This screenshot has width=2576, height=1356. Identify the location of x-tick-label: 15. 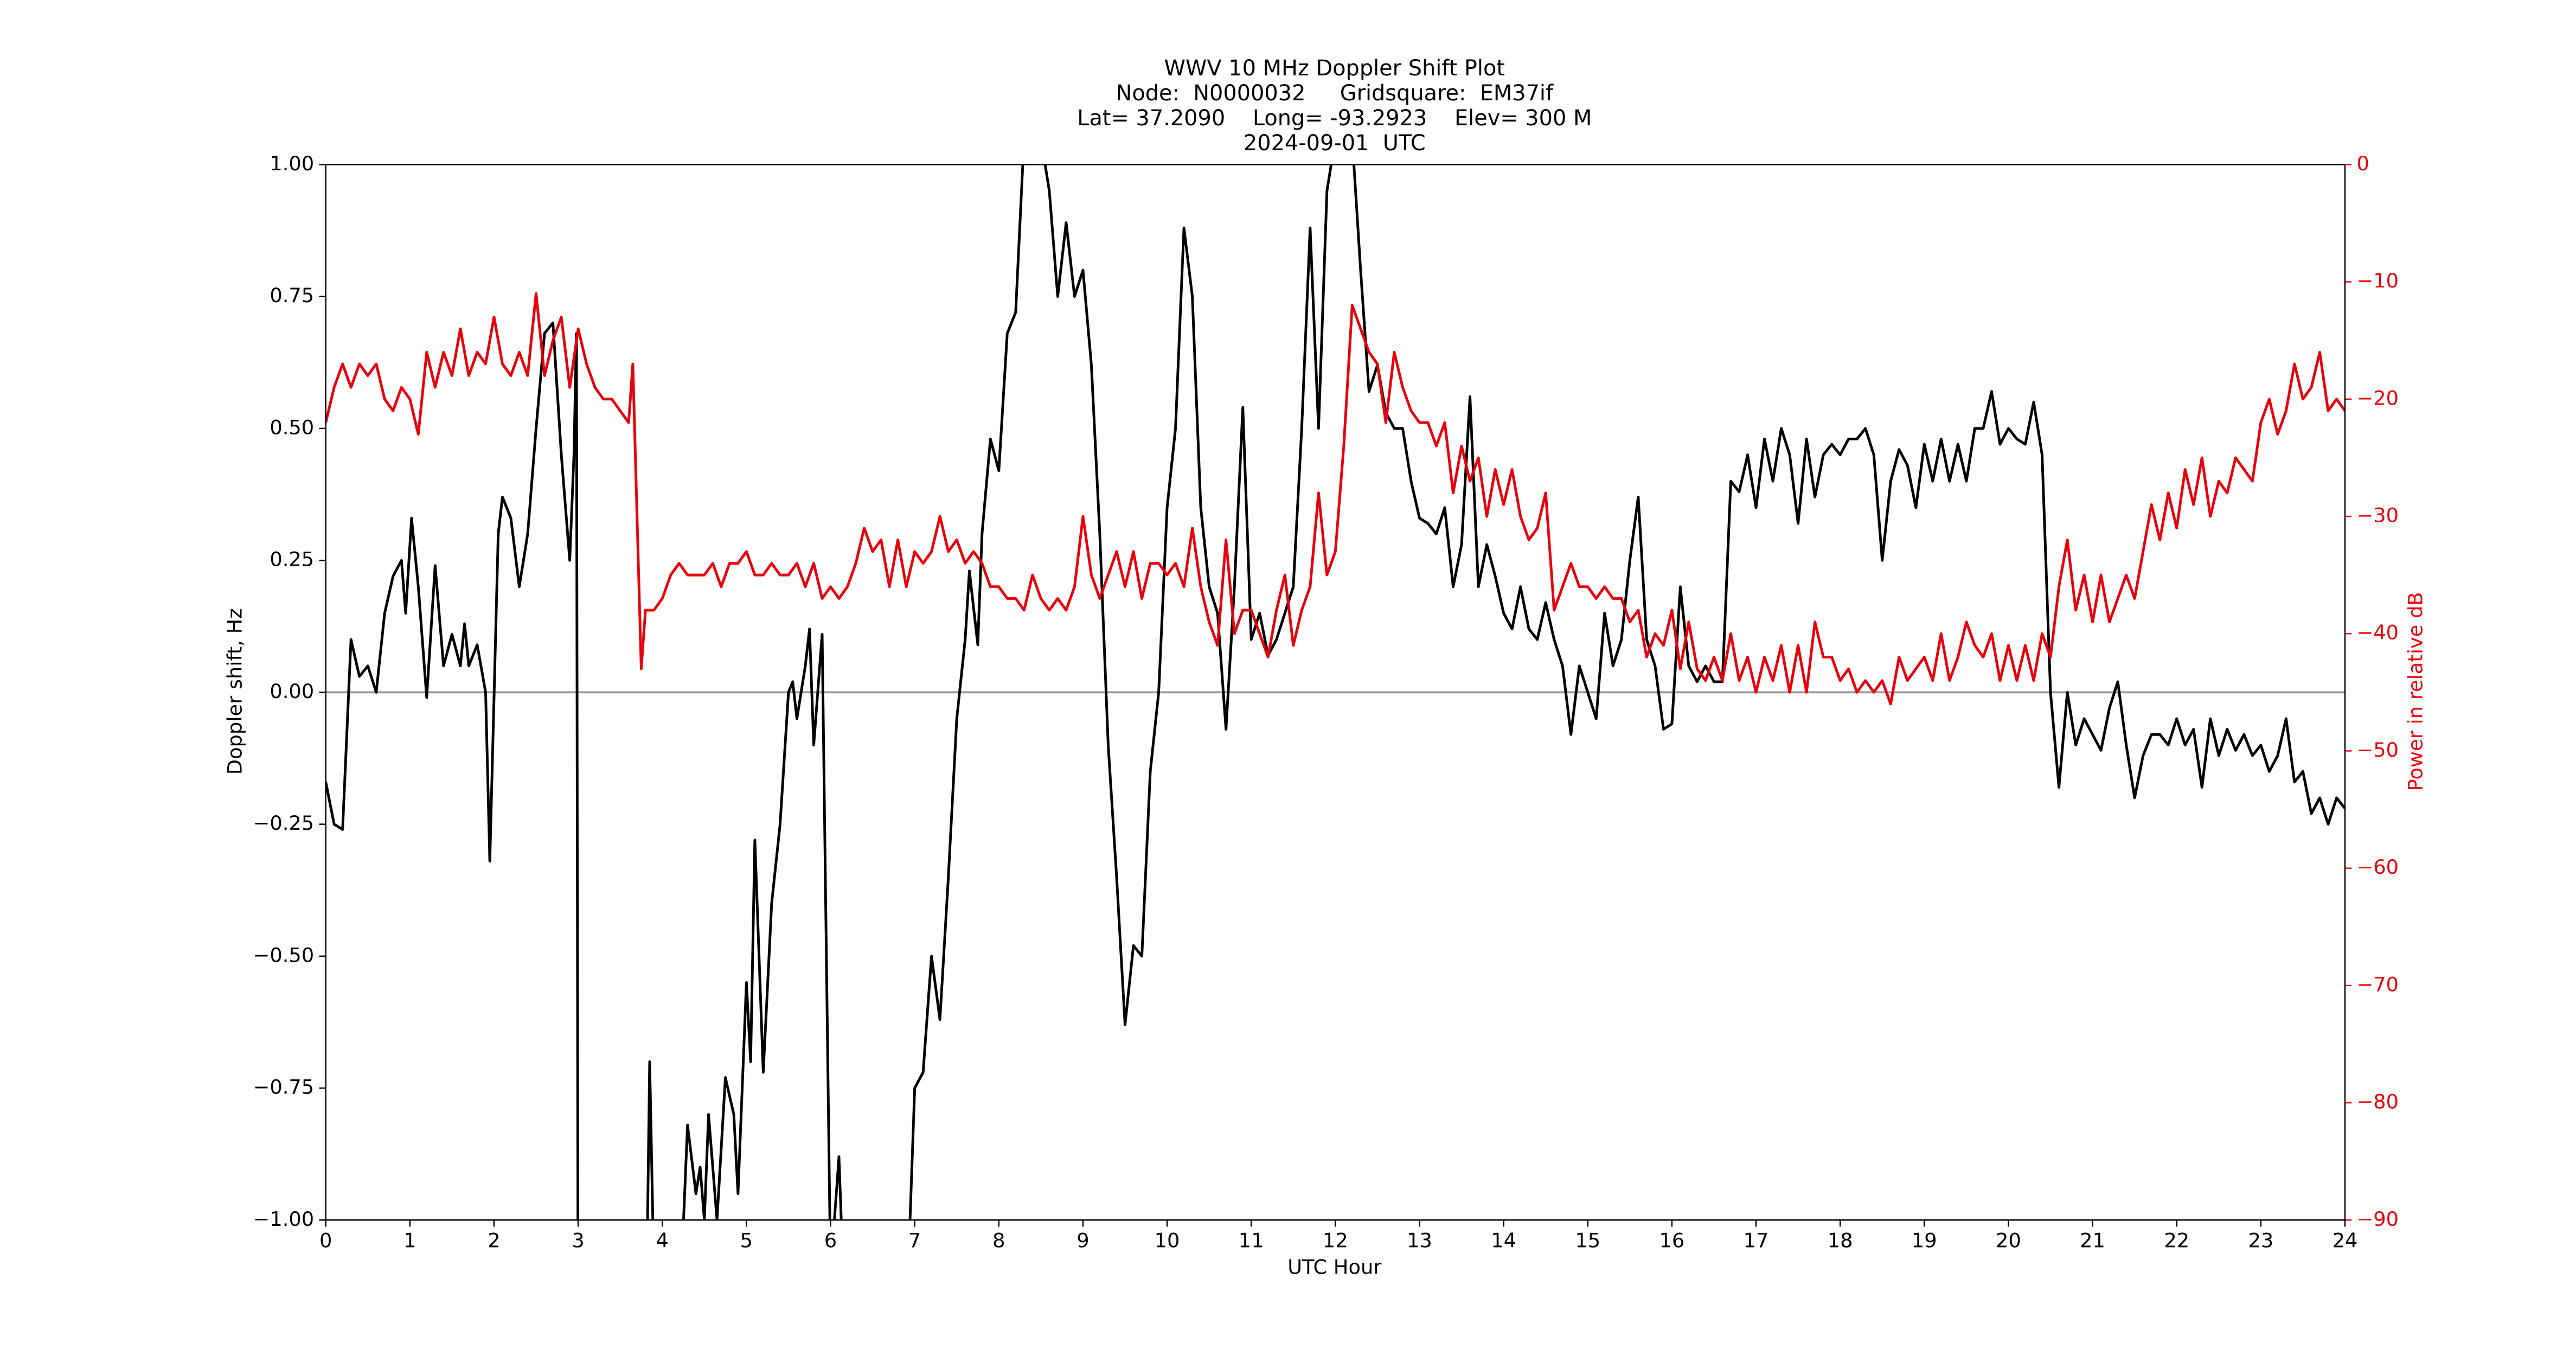
(1587, 1240).